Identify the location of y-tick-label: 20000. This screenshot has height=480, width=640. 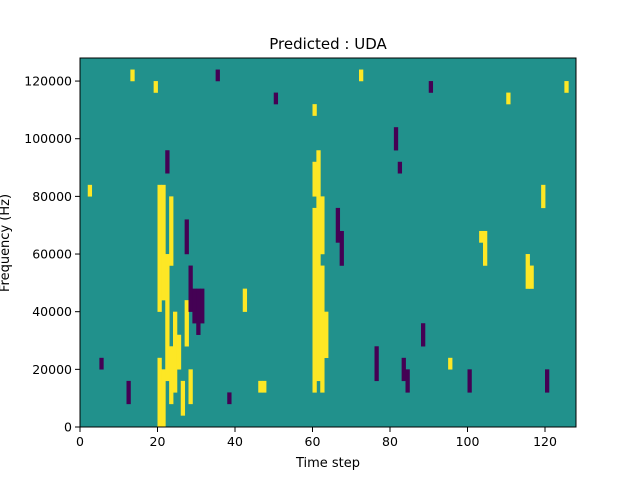
(52, 369).